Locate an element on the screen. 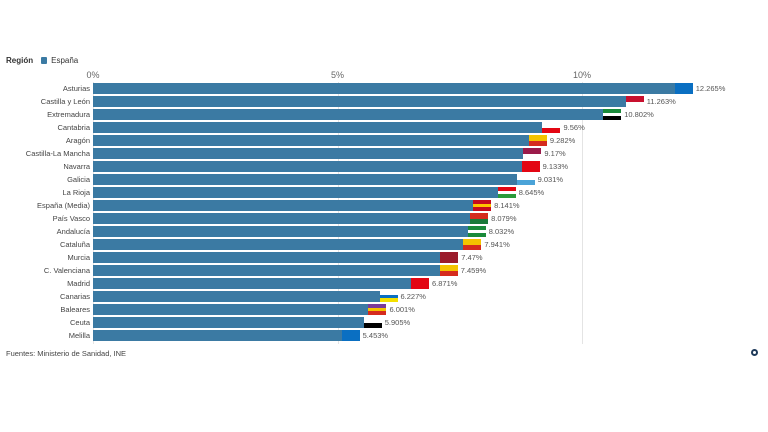 The height and width of the screenshot is (432, 768). legend-swatch is located at coordinates (44, 60).